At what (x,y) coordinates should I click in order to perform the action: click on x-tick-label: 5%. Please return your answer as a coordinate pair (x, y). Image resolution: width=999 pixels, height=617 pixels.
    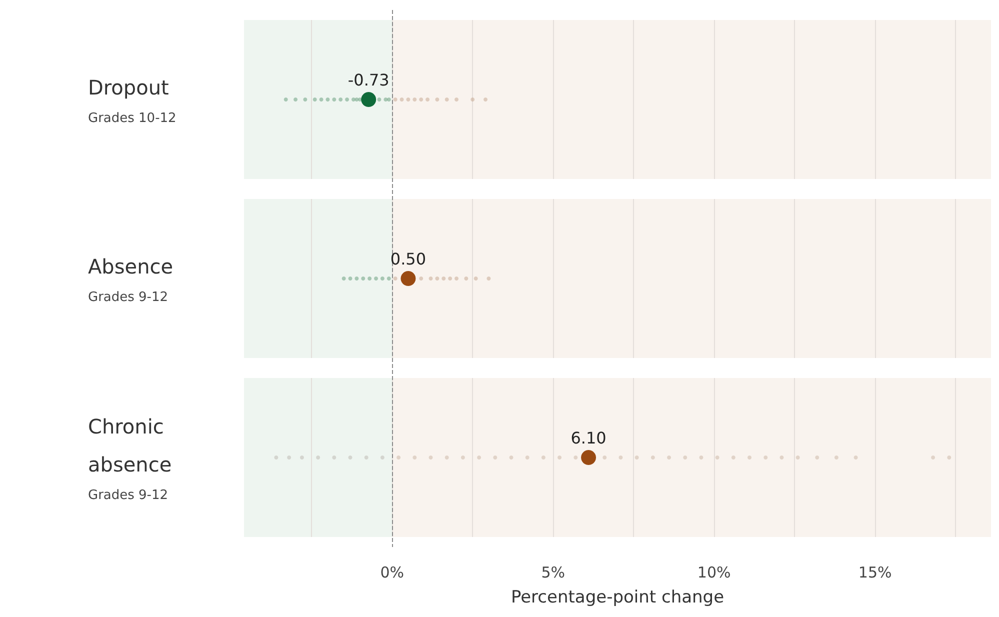
    Looking at the image, I should click on (553, 573).